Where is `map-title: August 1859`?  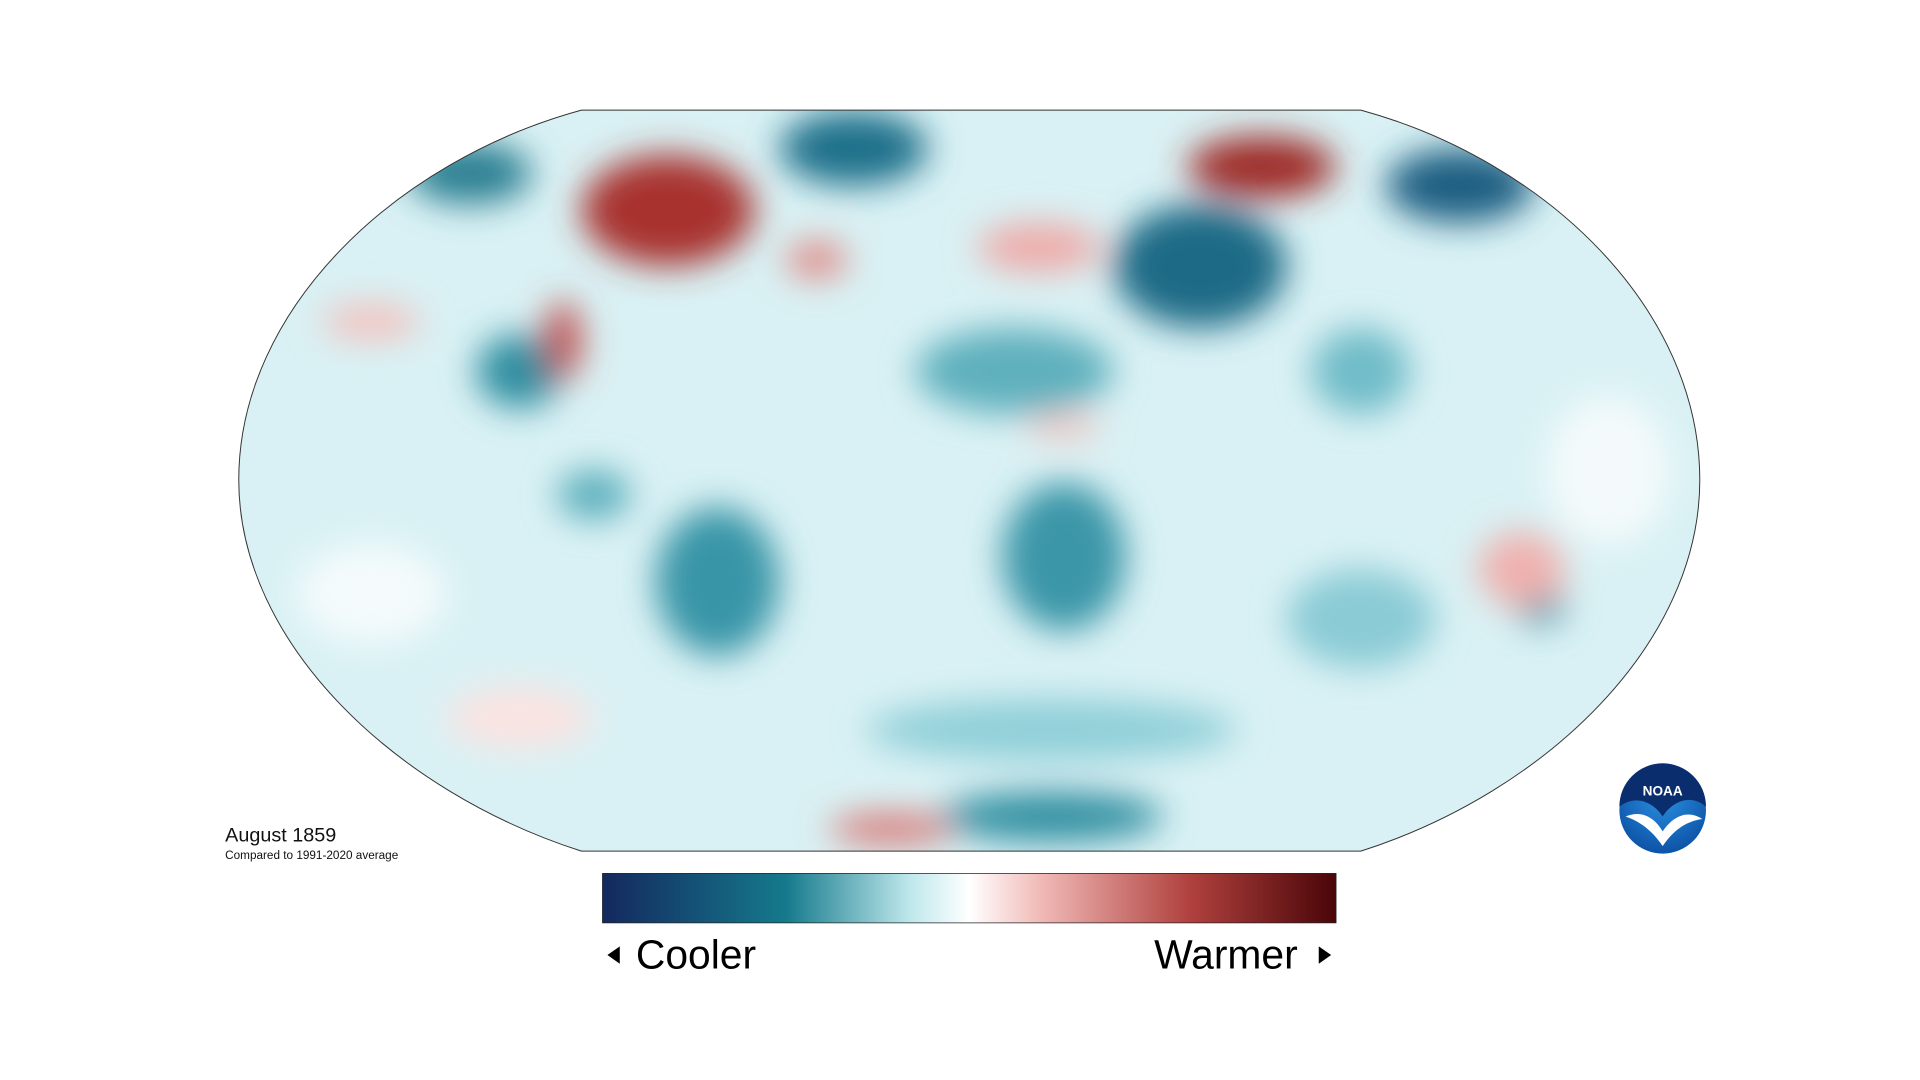
map-title: August 1859 is located at coordinates (280, 836).